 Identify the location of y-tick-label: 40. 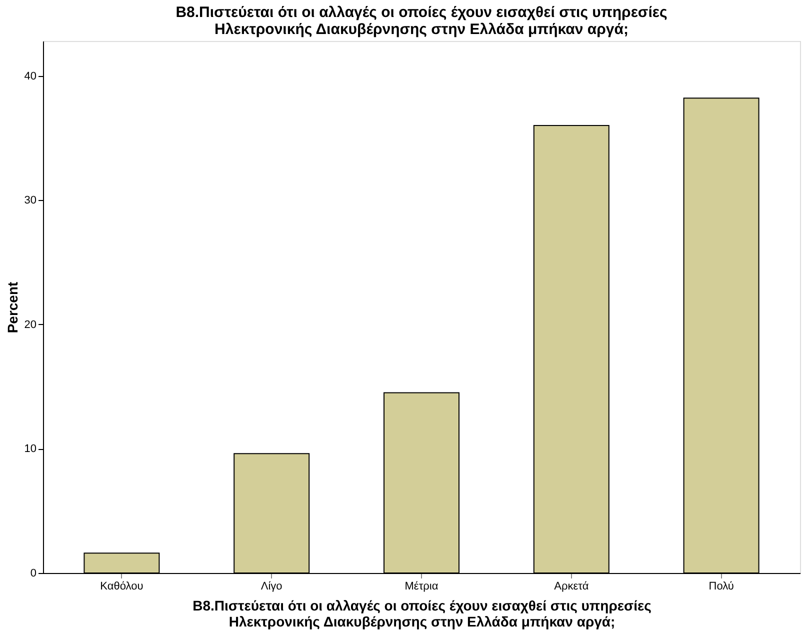
(30, 76).